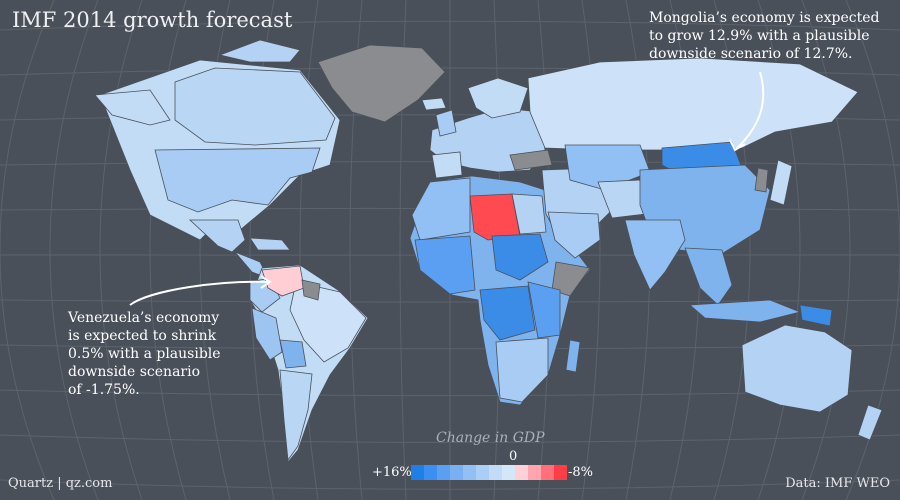 The width and height of the screenshot is (900, 500). What do you see at coordinates (522, 370) in the screenshot?
I see `southern-africa-region` at bounding box center [522, 370].